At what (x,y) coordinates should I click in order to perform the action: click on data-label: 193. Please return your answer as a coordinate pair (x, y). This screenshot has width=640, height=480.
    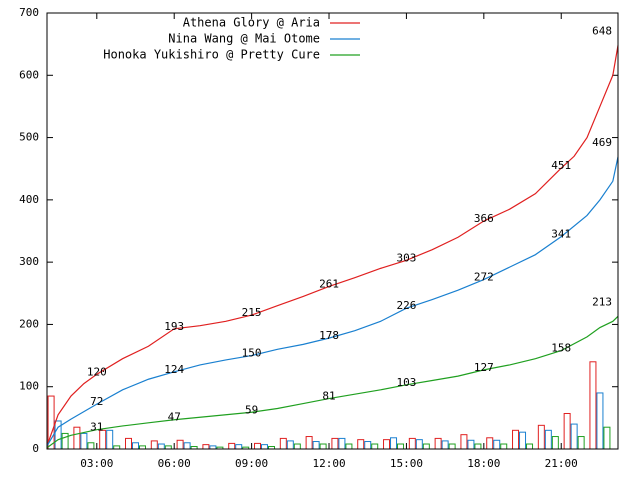
    Looking at the image, I should click on (174, 326).